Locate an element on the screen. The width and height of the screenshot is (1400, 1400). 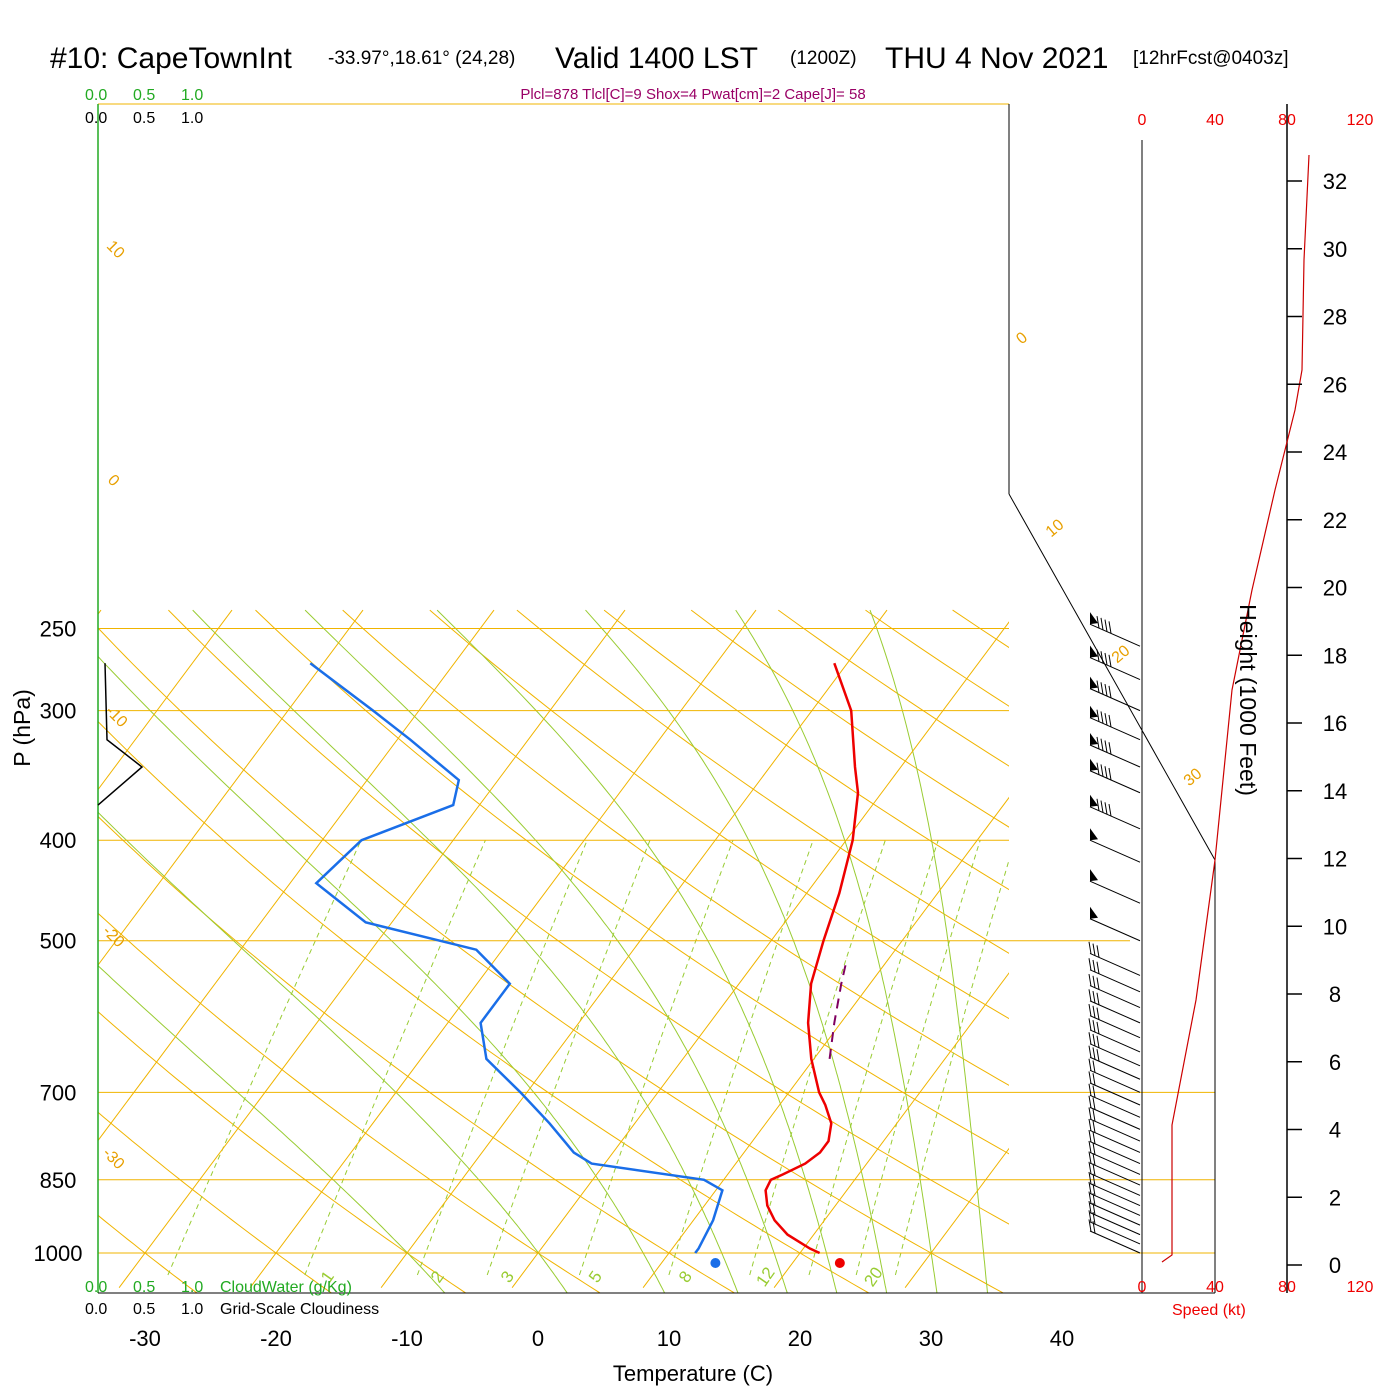
pressure-tick-label: 300 is located at coordinates (58, 711).